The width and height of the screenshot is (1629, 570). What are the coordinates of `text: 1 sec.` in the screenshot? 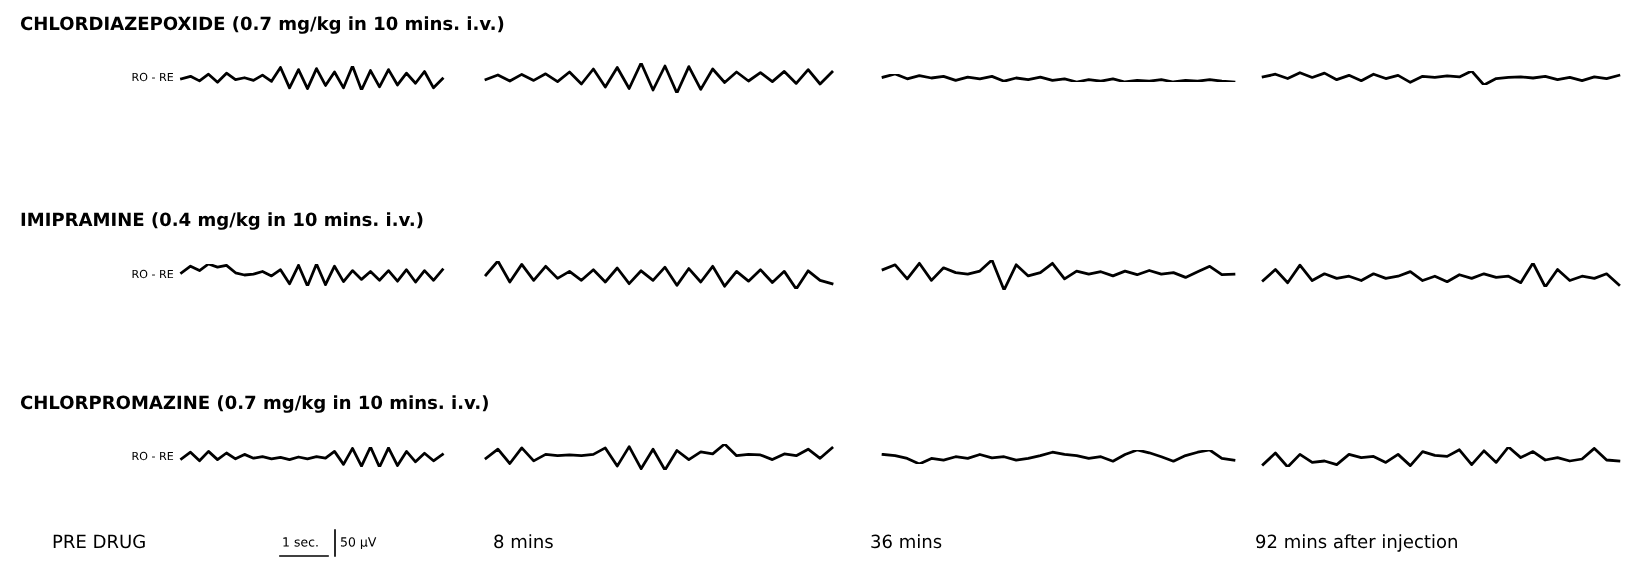 It's located at (300, 542).